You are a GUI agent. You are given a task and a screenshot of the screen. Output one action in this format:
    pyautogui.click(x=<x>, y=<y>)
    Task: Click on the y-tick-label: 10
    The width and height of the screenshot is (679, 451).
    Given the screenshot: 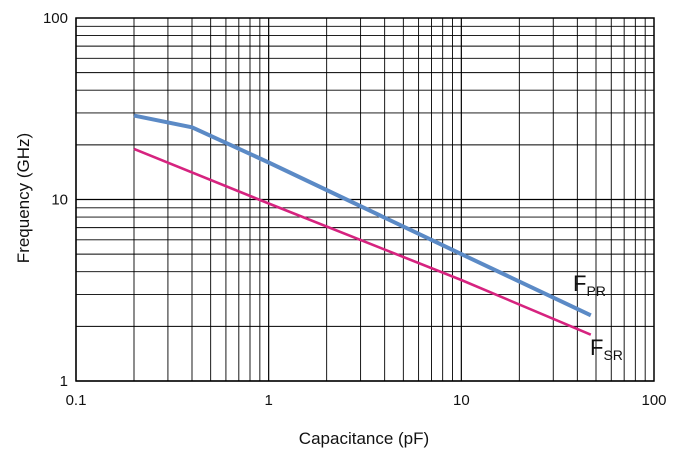 What is the action you would take?
    pyautogui.click(x=59, y=200)
    